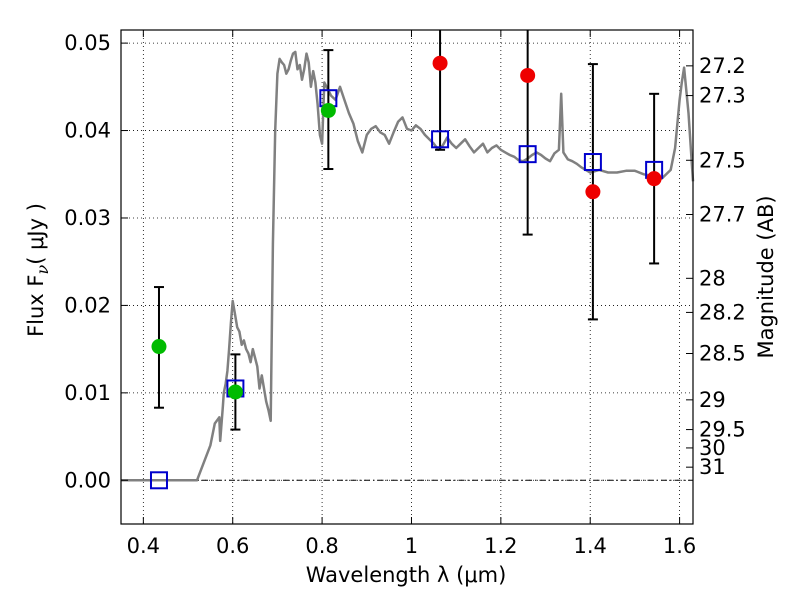 This screenshot has width=800, height=600. What do you see at coordinates (722, 312) in the screenshot?
I see `magnitude-tick-label: 28.2` at bounding box center [722, 312].